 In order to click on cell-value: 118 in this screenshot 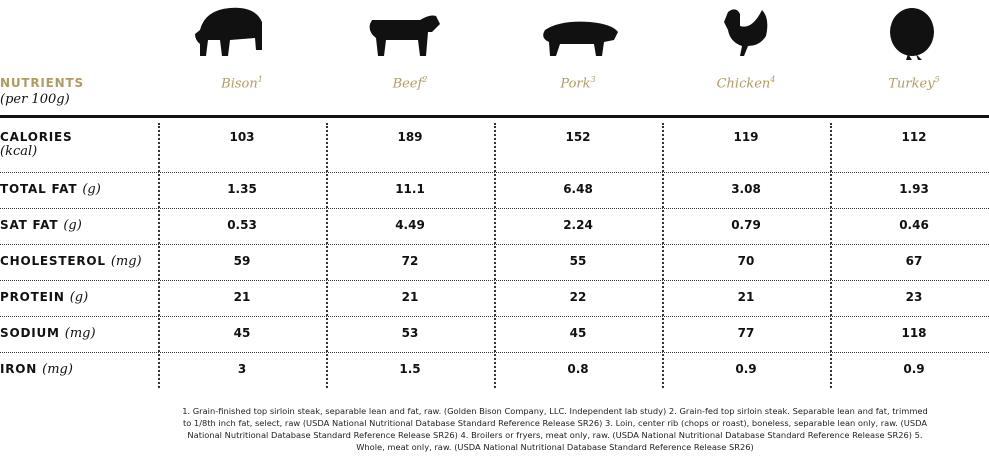, I will do `click(914, 333)`.